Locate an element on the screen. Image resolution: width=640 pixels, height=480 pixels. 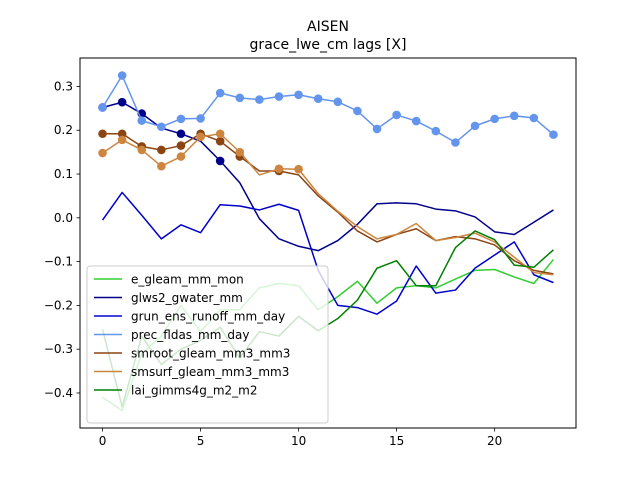
x-tick-label: 10 is located at coordinates (298, 441).